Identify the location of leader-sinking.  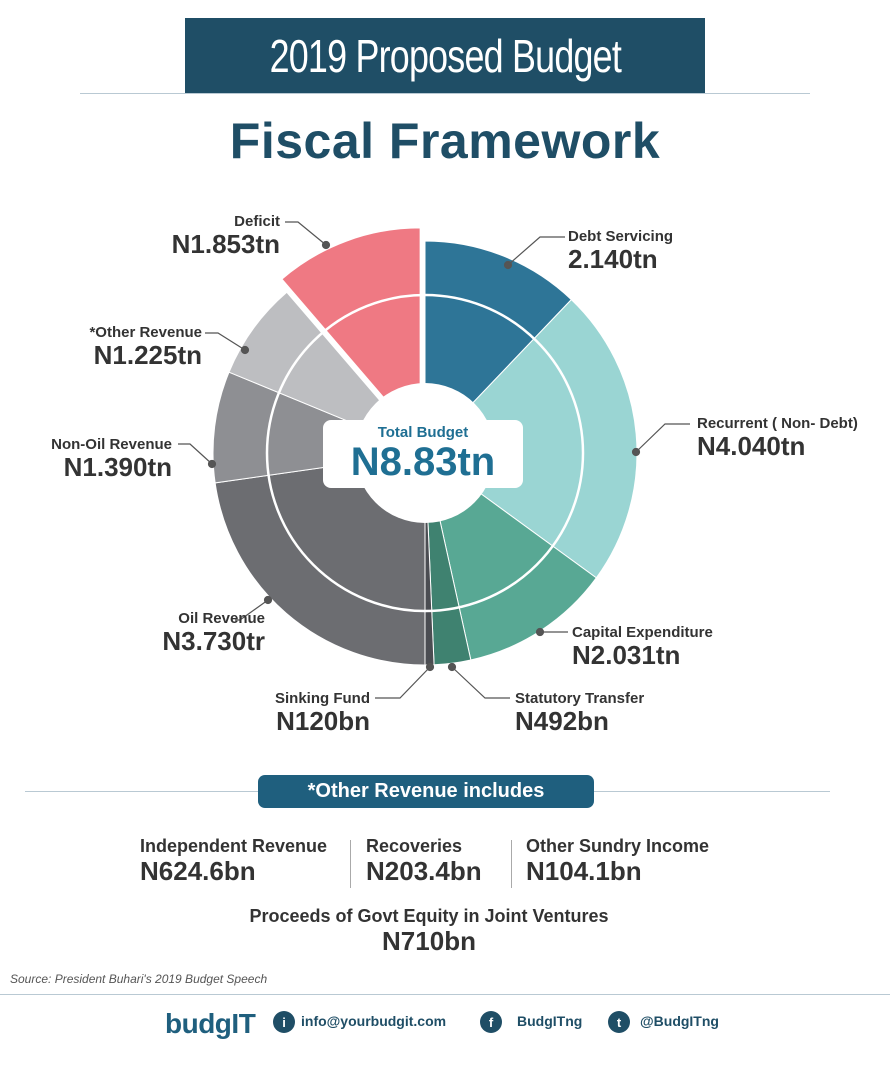
(403, 682).